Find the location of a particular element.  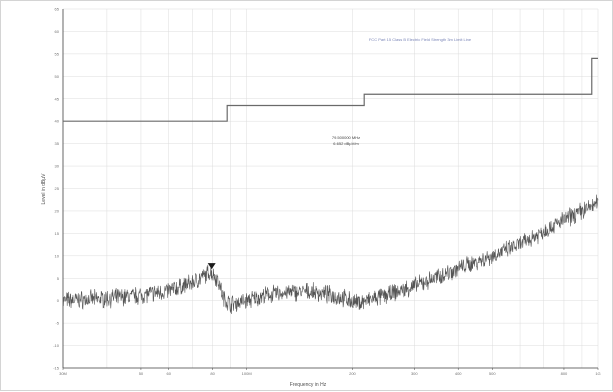

y-tick-label: 25 is located at coordinates (57, 188).